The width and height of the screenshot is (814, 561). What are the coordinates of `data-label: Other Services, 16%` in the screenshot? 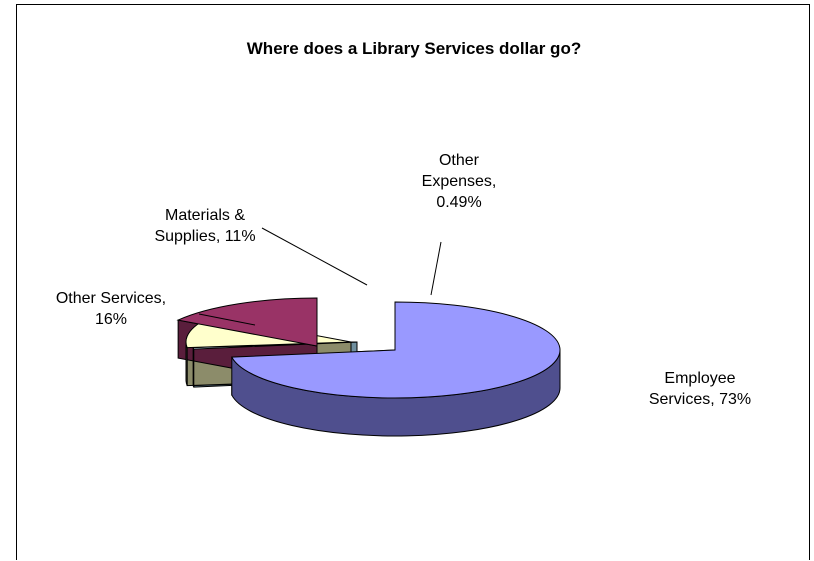 It's located at (111, 309).